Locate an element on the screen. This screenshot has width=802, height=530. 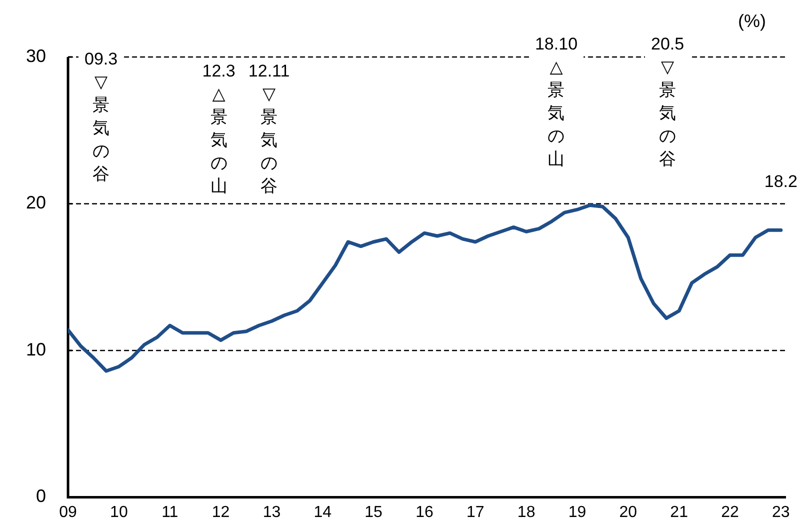
x-tick-label: 11 is located at coordinates (170, 513).